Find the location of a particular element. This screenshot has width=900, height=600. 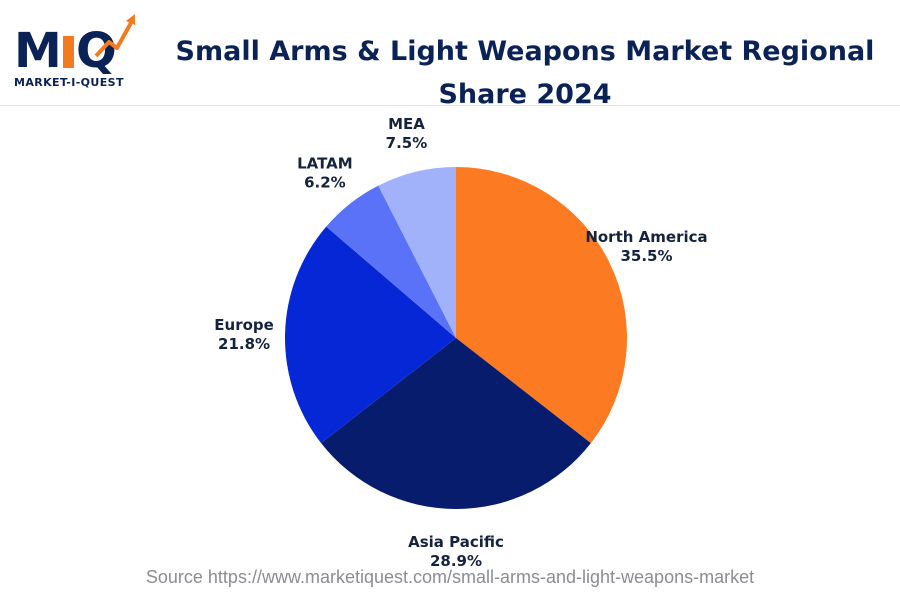

pie-slice-mea is located at coordinates (417, 252).